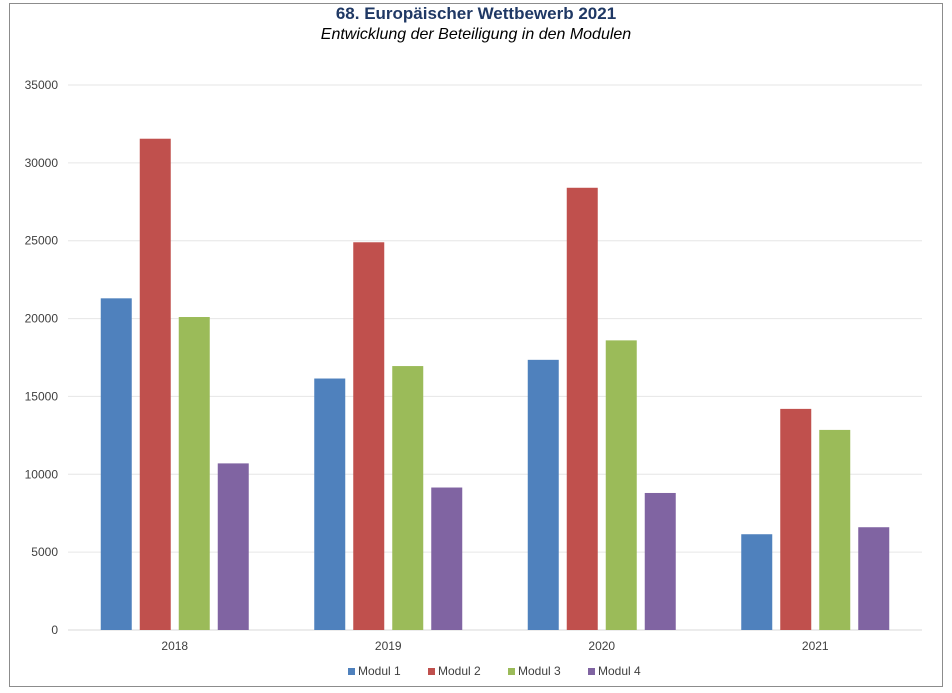 The image size is (952, 693). What do you see at coordinates (476, 13) in the screenshot?
I see `chart-title: 68. Europäischer Wettbewerb 2021` at bounding box center [476, 13].